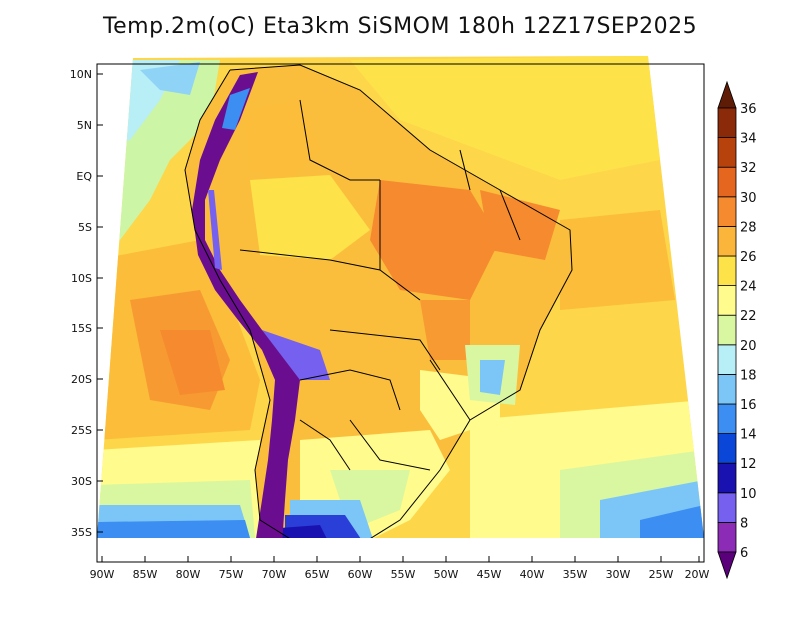  What do you see at coordinates (360, 574) in the screenshot?
I see `lon-label: 60W` at bounding box center [360, 574].